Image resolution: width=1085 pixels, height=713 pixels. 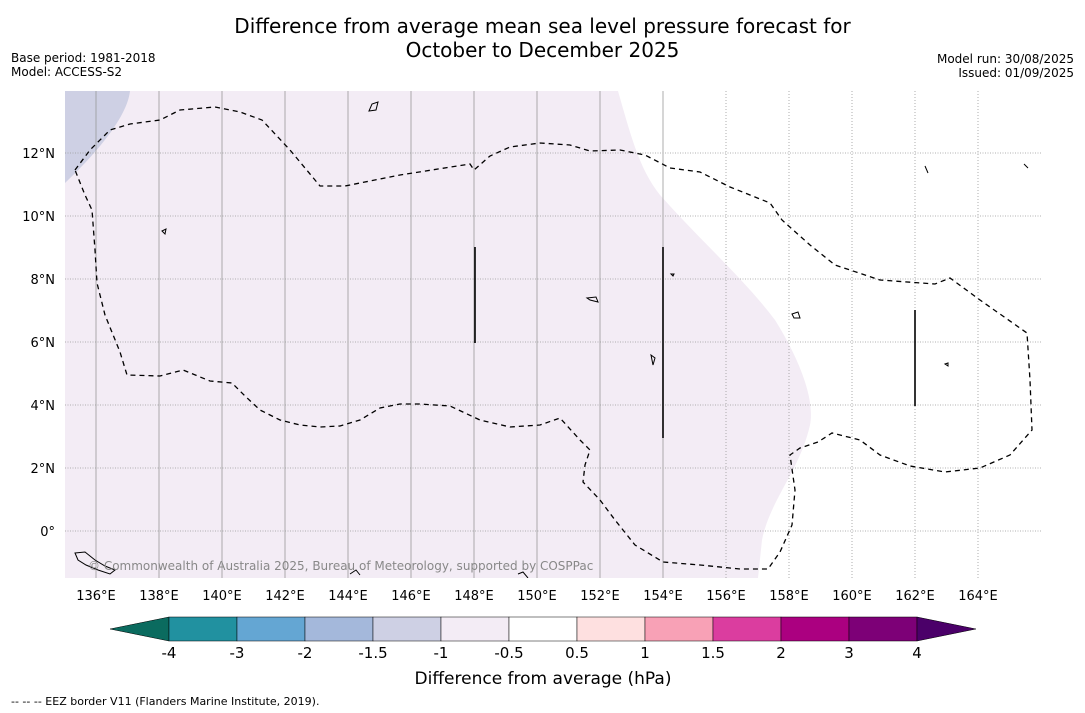 I want to click on colorbar-tick-label: -4, so click(x=169, y=653).